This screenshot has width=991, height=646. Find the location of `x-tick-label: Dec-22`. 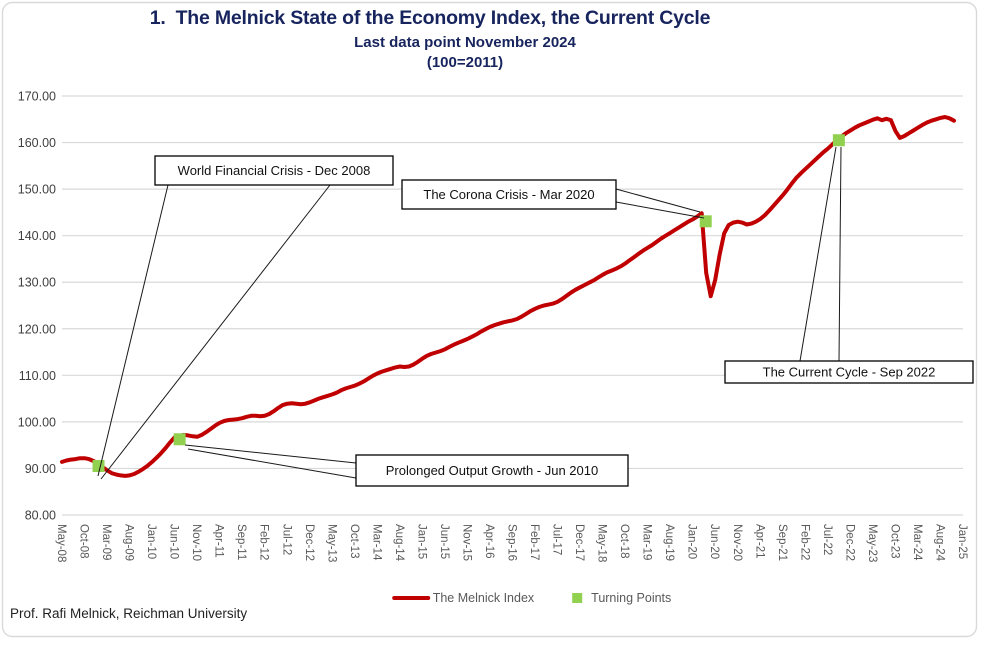

x-tick-label: Dec-22 is located at coordinates (849, 542).